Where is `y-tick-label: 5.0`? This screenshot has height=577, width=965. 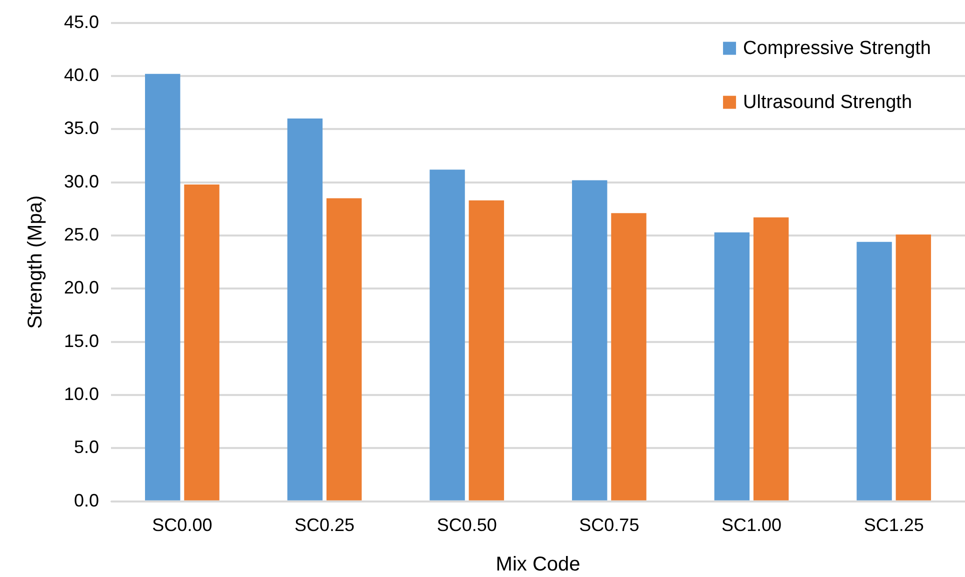
y-tick-label: 5.0 is located at coordinates (87, 447).